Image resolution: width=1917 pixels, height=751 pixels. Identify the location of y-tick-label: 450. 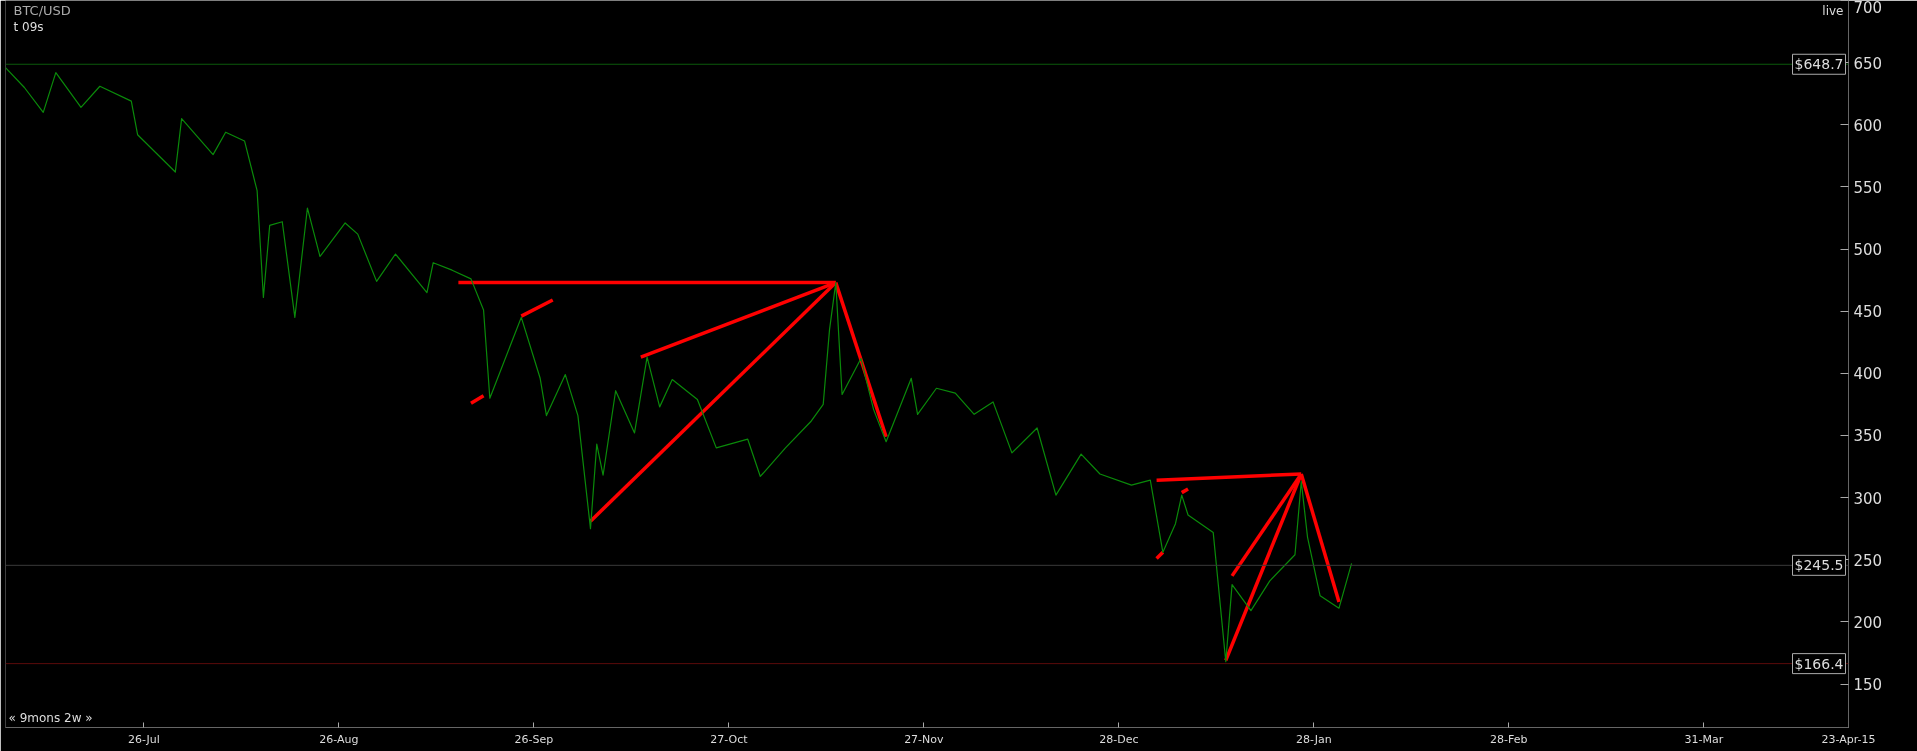
(1868, 312).